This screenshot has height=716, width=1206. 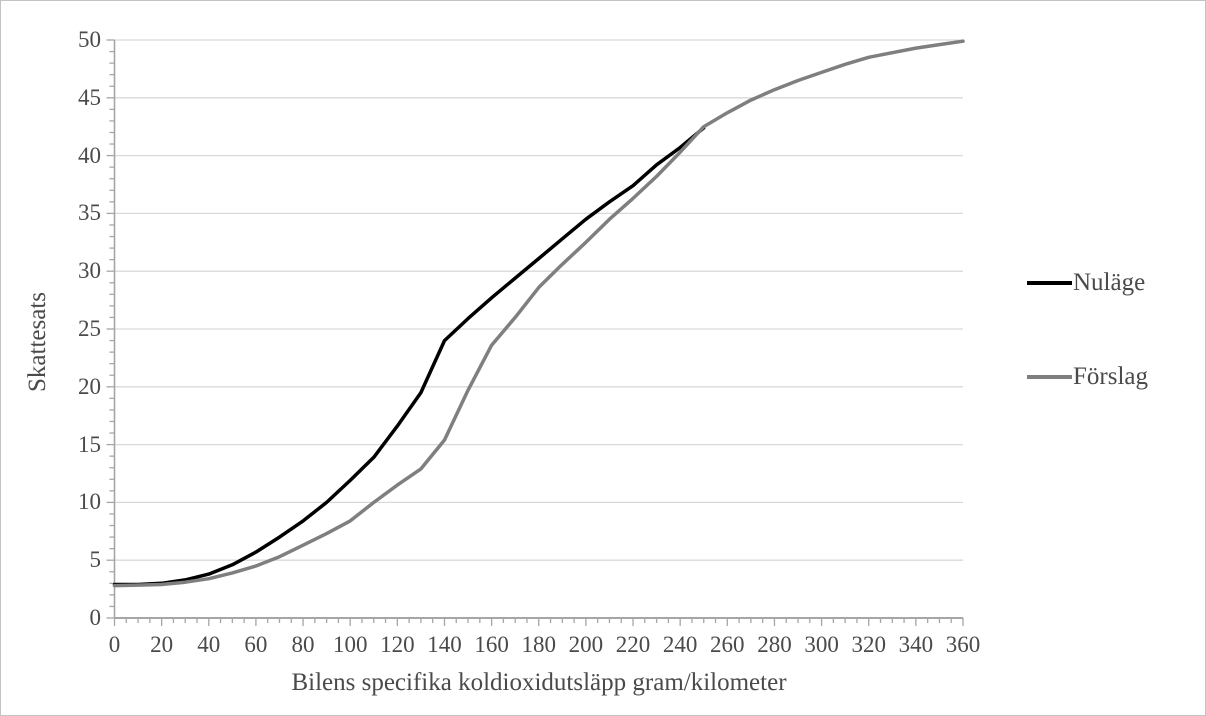 I want to click on legend-item-nulage: Nuläge, so click(x=1086, y=283).